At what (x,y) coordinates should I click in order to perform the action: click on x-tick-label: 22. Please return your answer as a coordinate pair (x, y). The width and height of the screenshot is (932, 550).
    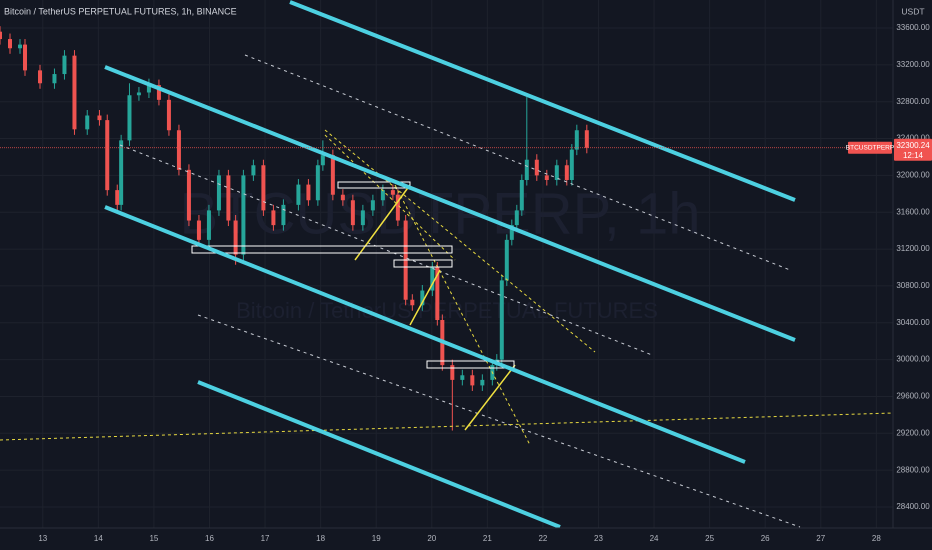
    Looking at the image, I should click on (542, 538).